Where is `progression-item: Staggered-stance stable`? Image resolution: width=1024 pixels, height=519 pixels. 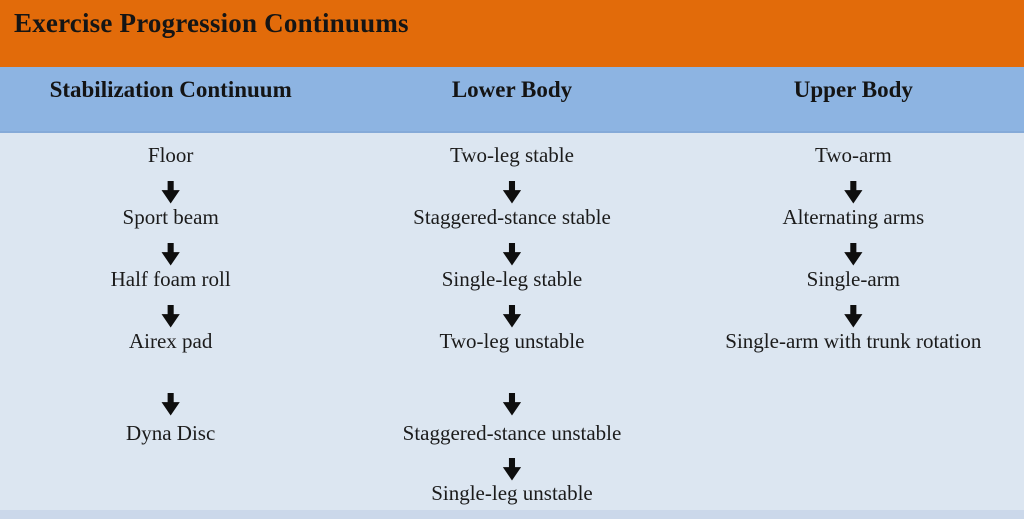
progression-item: Staggered-stance stable is located at coordinates (512, 217).